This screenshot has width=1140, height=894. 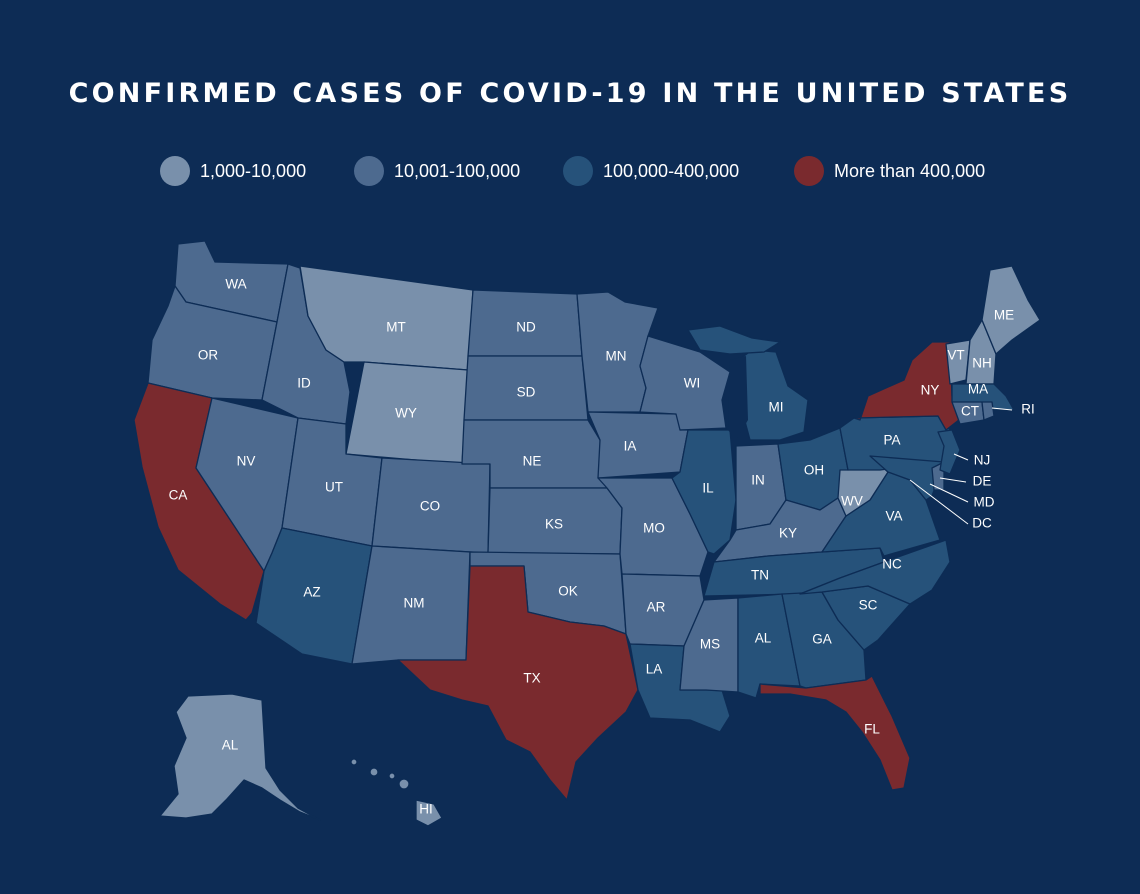 I want to click on legend-label-tier-3: 100,000-400,000, so click(x=671, y=170).